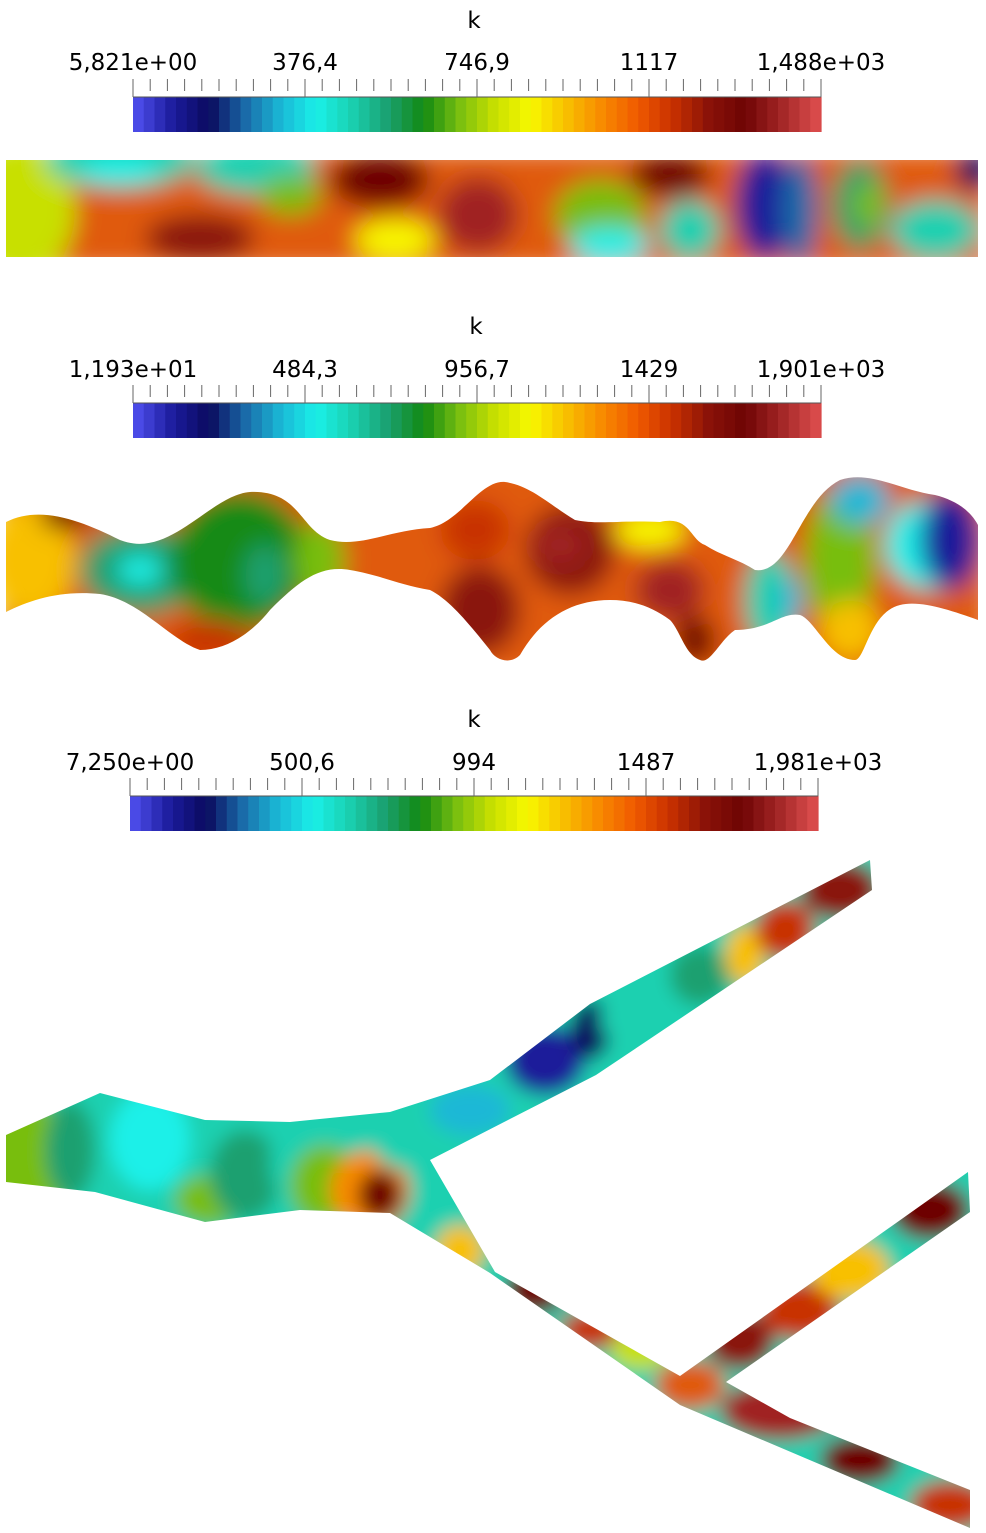 The image size is (986, 1533). What do you see at coordinates (477, 370) in the screenshot?
I see `panel-2-colorbar-label-2: 956,7` at bounding box center [477, 370].